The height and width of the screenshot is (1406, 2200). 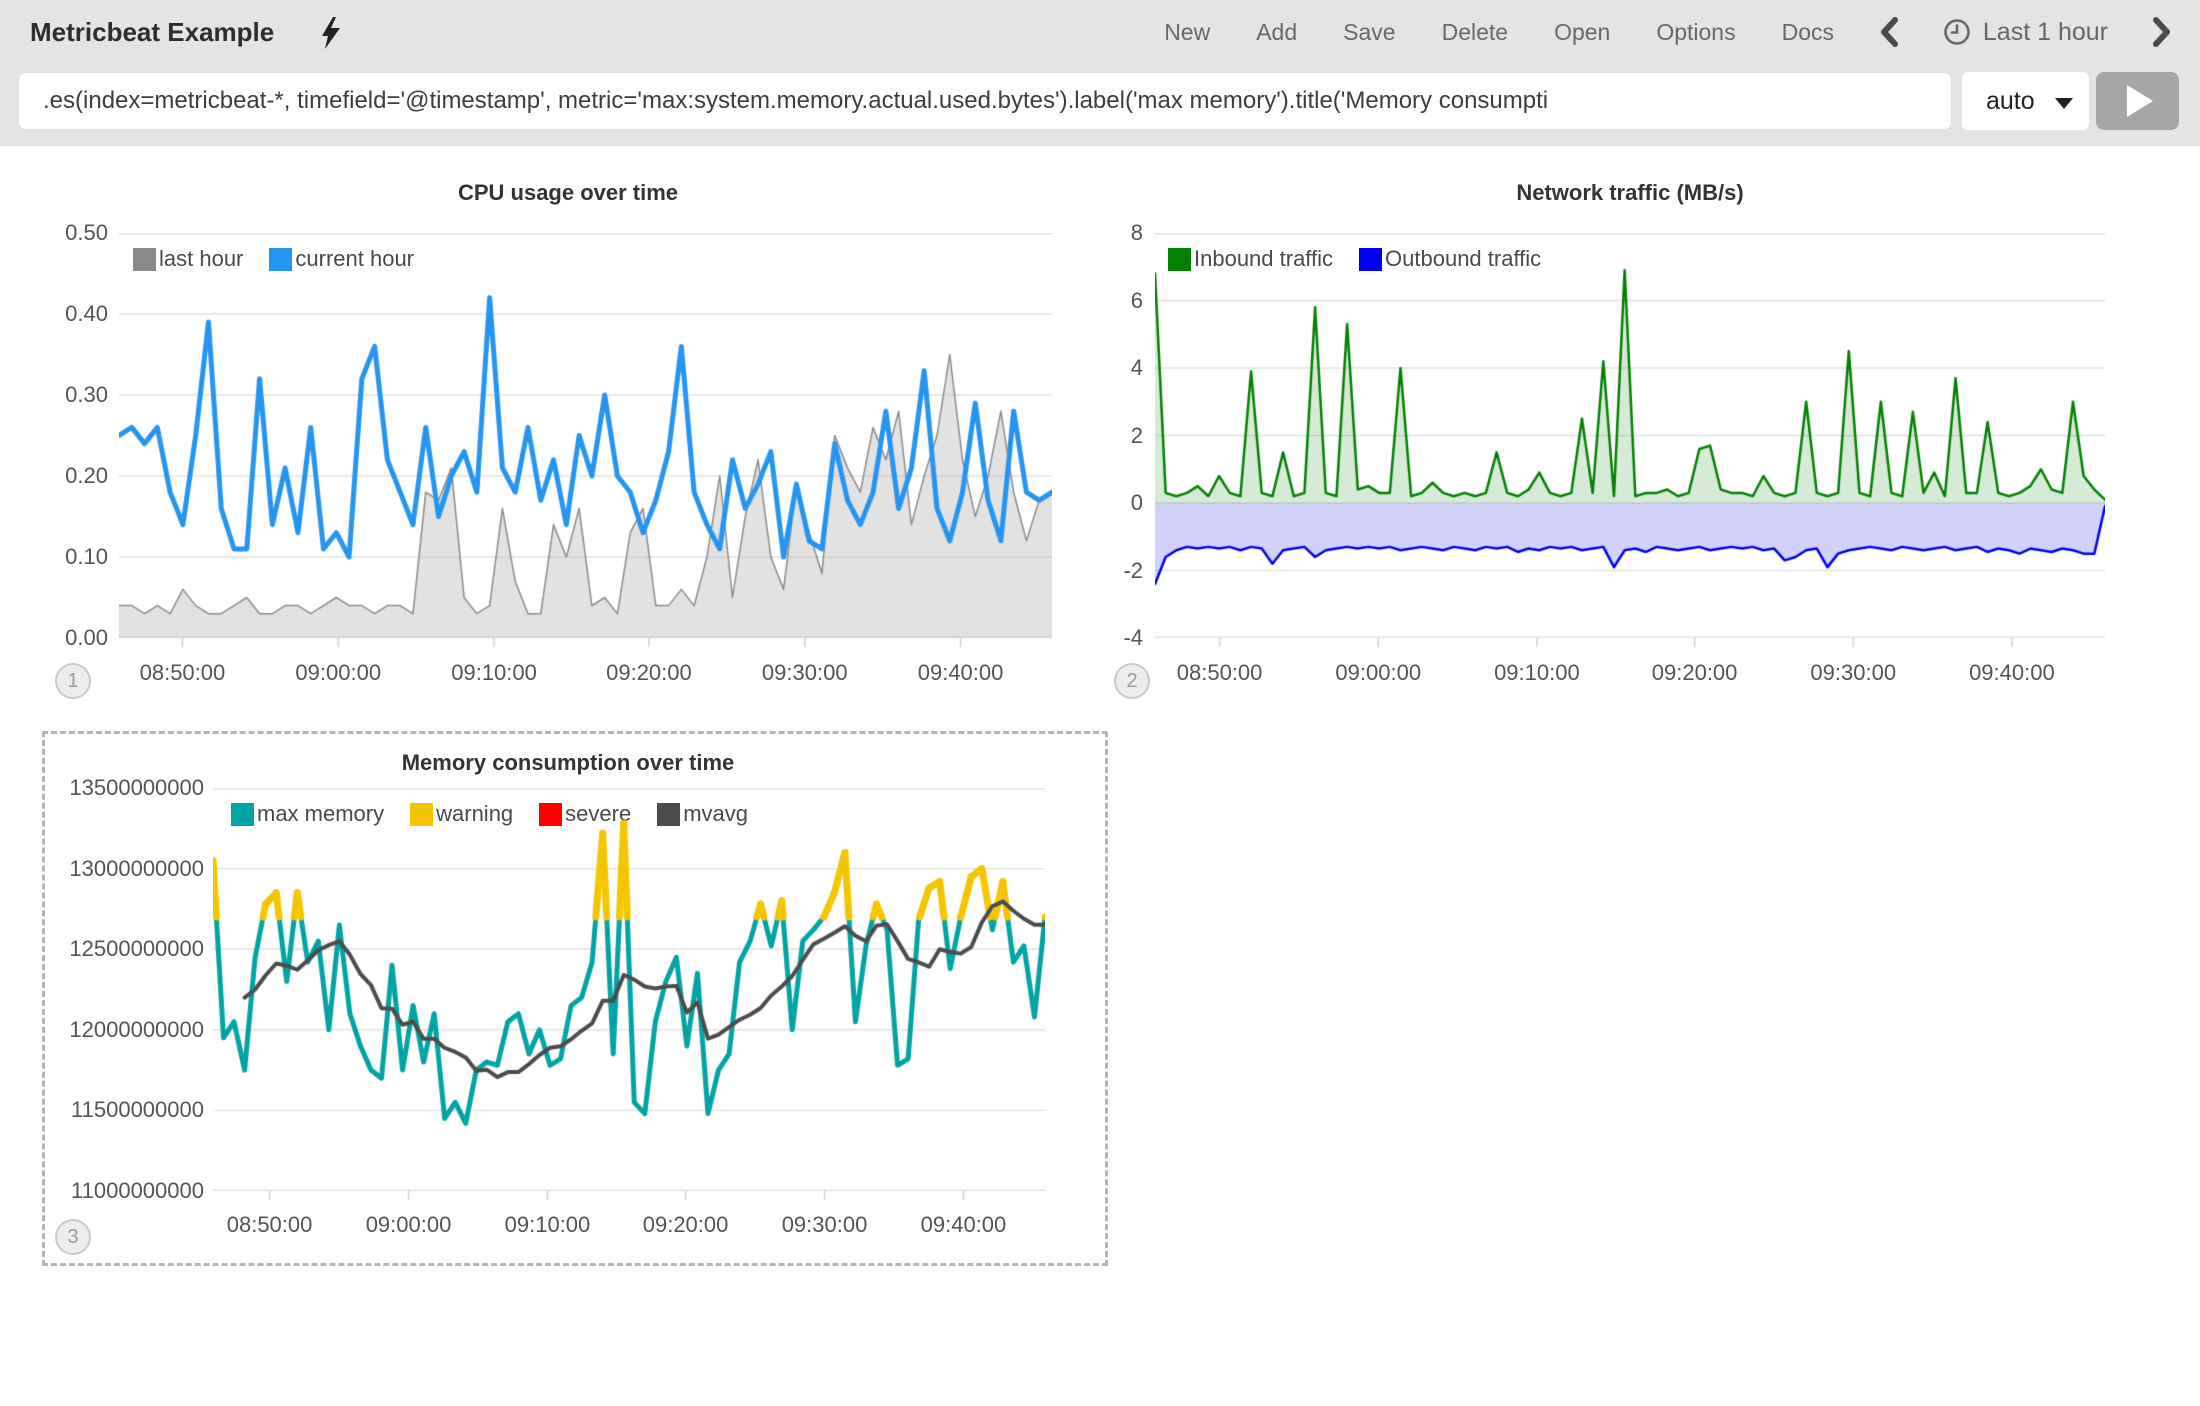 I want to click on time-controls: Last 1 hour, so click(x=2025, y=32).